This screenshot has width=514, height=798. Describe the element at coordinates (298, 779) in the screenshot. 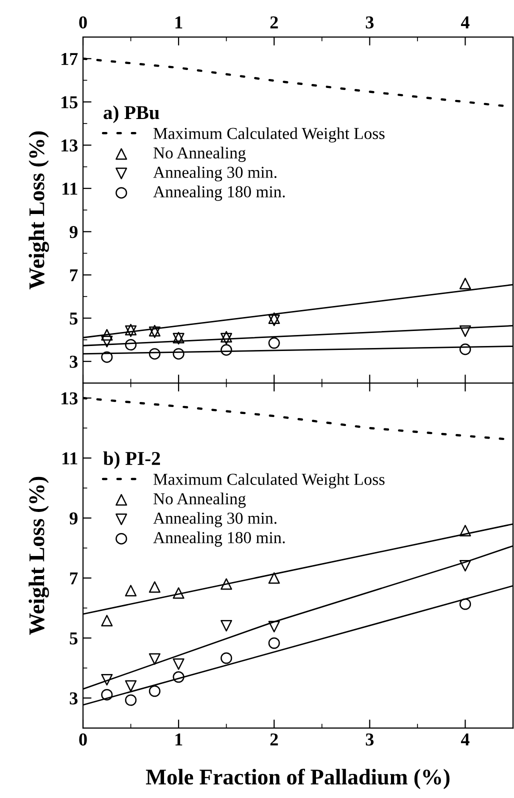

I see `x-axis-title: Mole Fraction of Palladium (%)` at that location.